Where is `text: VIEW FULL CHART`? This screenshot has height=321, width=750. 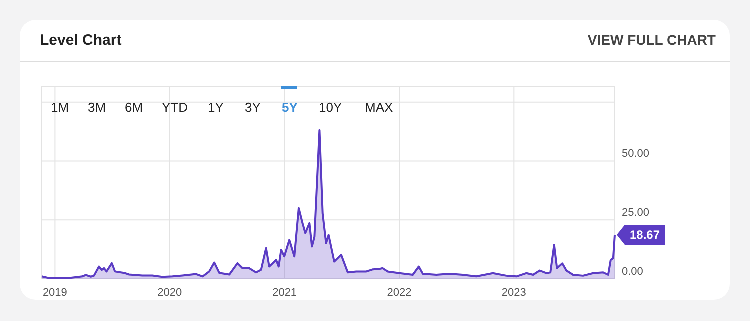 text: VIEW FULL CHART is located at coordinates (652, 40).